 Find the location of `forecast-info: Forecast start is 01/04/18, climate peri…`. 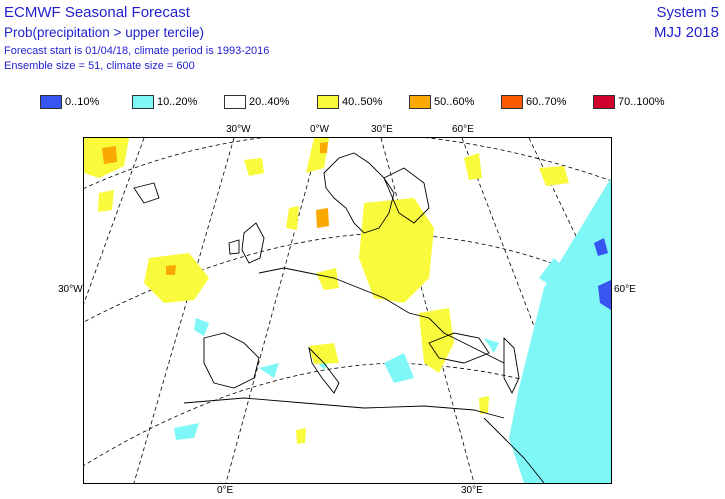

forecast-info: Forecast start is 01/04/18, climate peri… is located at coordinates (137, 51).